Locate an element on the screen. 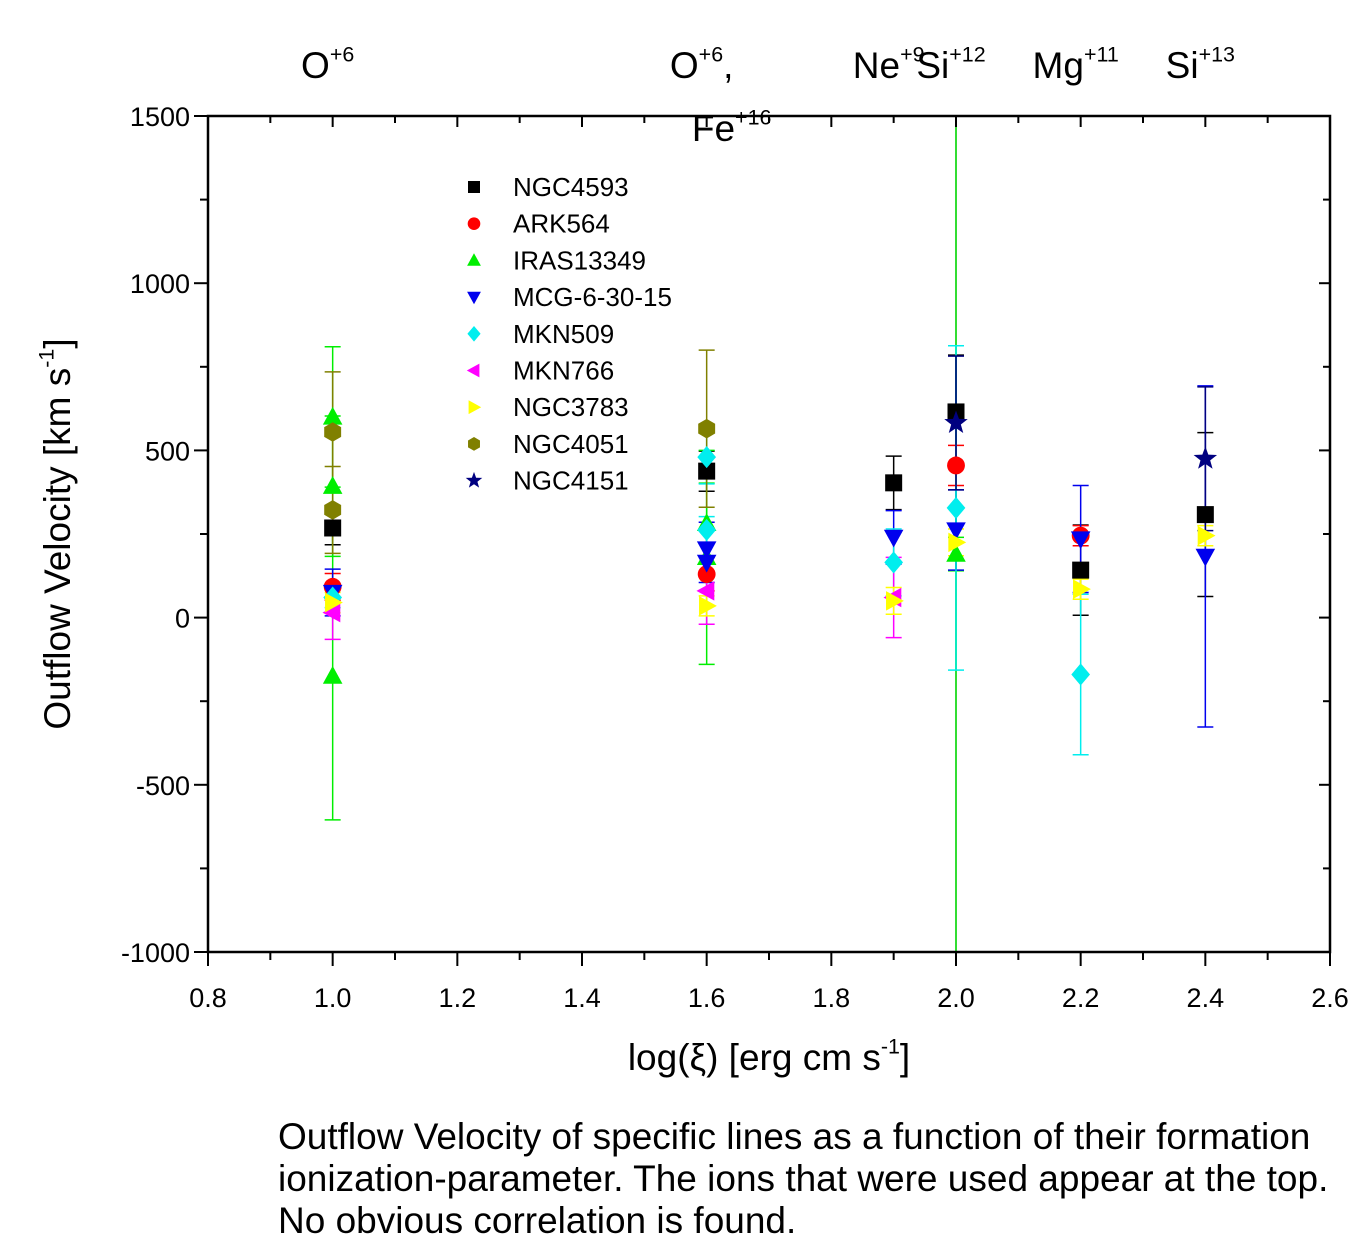 This screenshot has height=1258, width=1357. legend-label-ARK564: ARK564 is located at coordinates (561, 224).